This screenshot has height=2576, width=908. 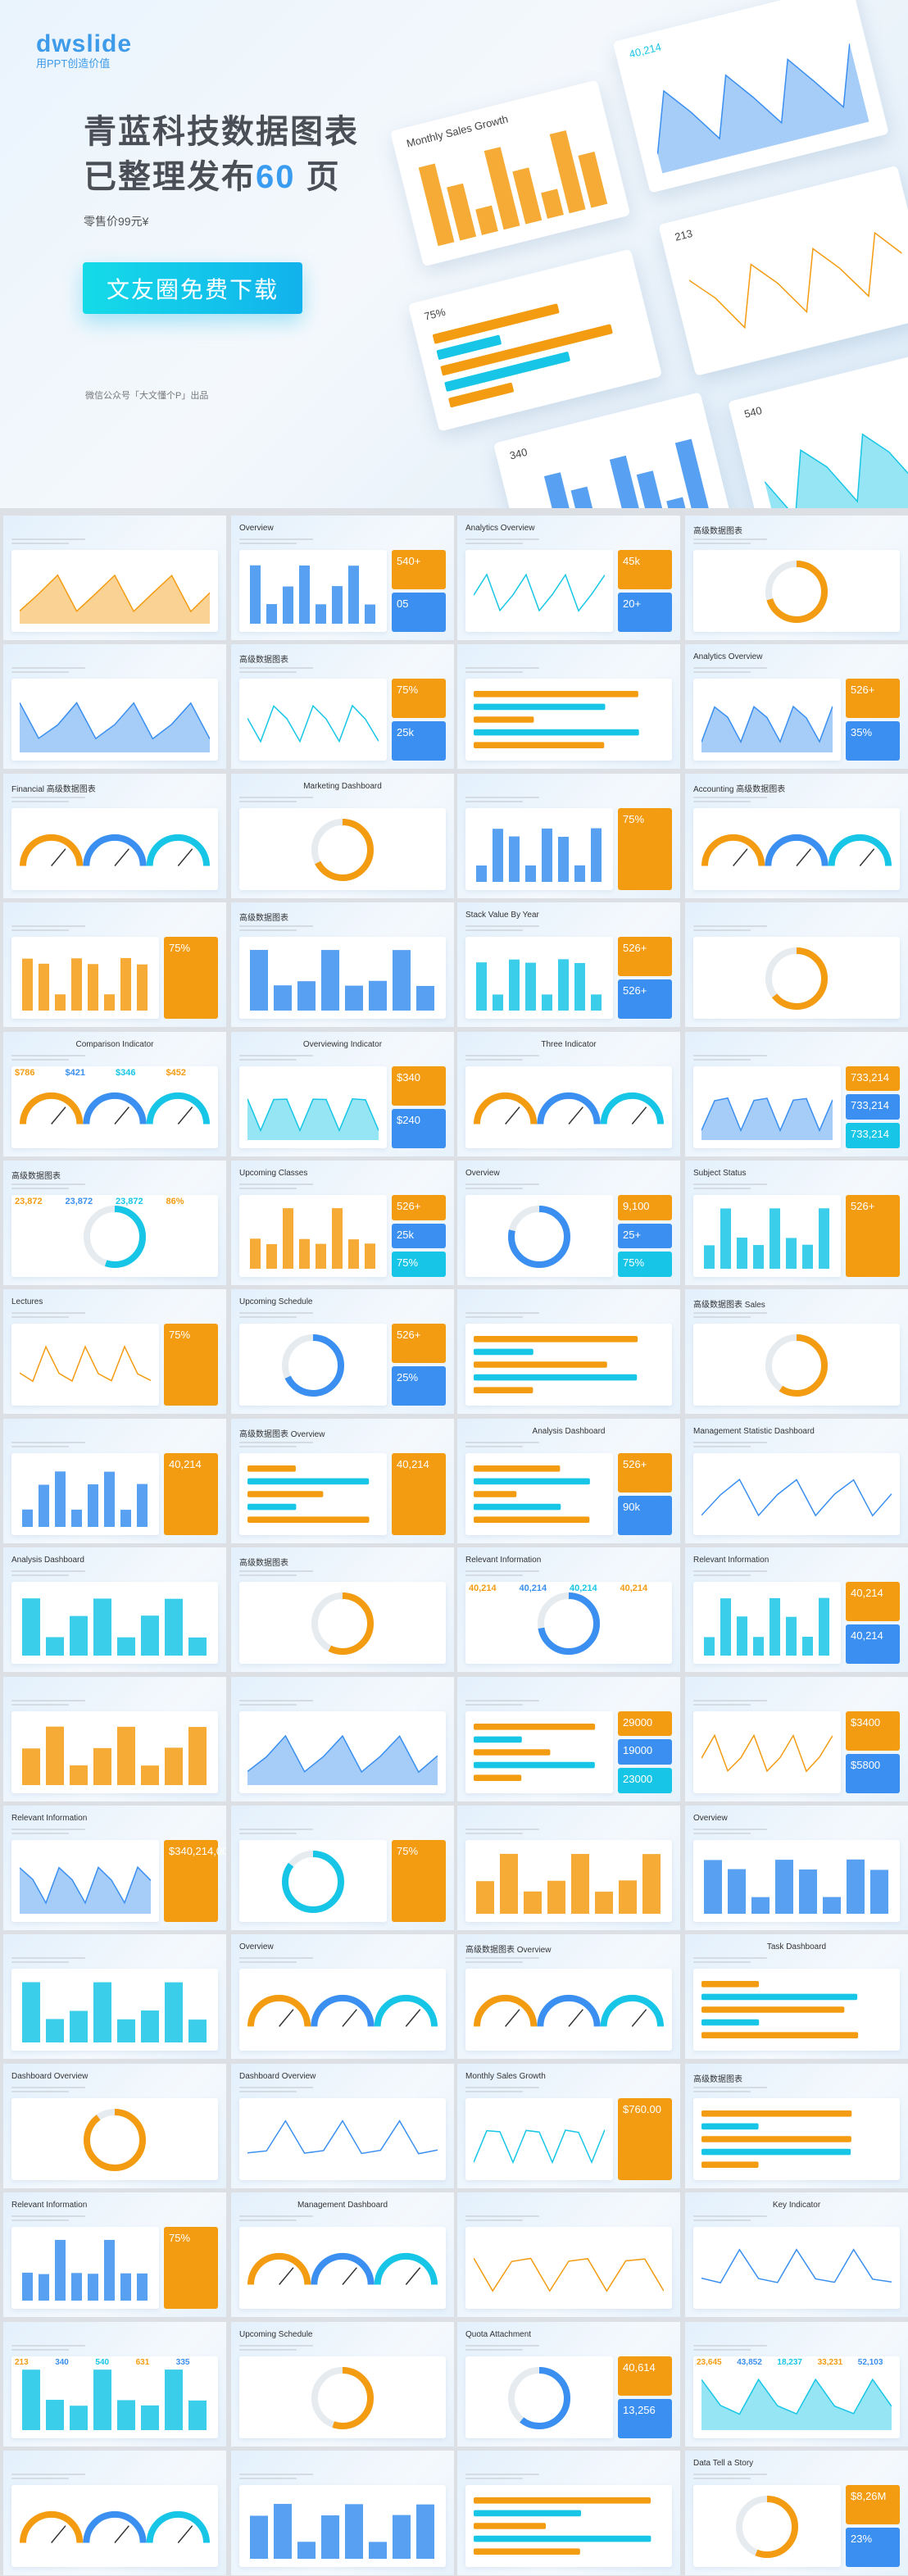 What do you see at coordinates (796, 2404) in the screenshot?
I see `area-chart` at bounding box center [796, 2404].